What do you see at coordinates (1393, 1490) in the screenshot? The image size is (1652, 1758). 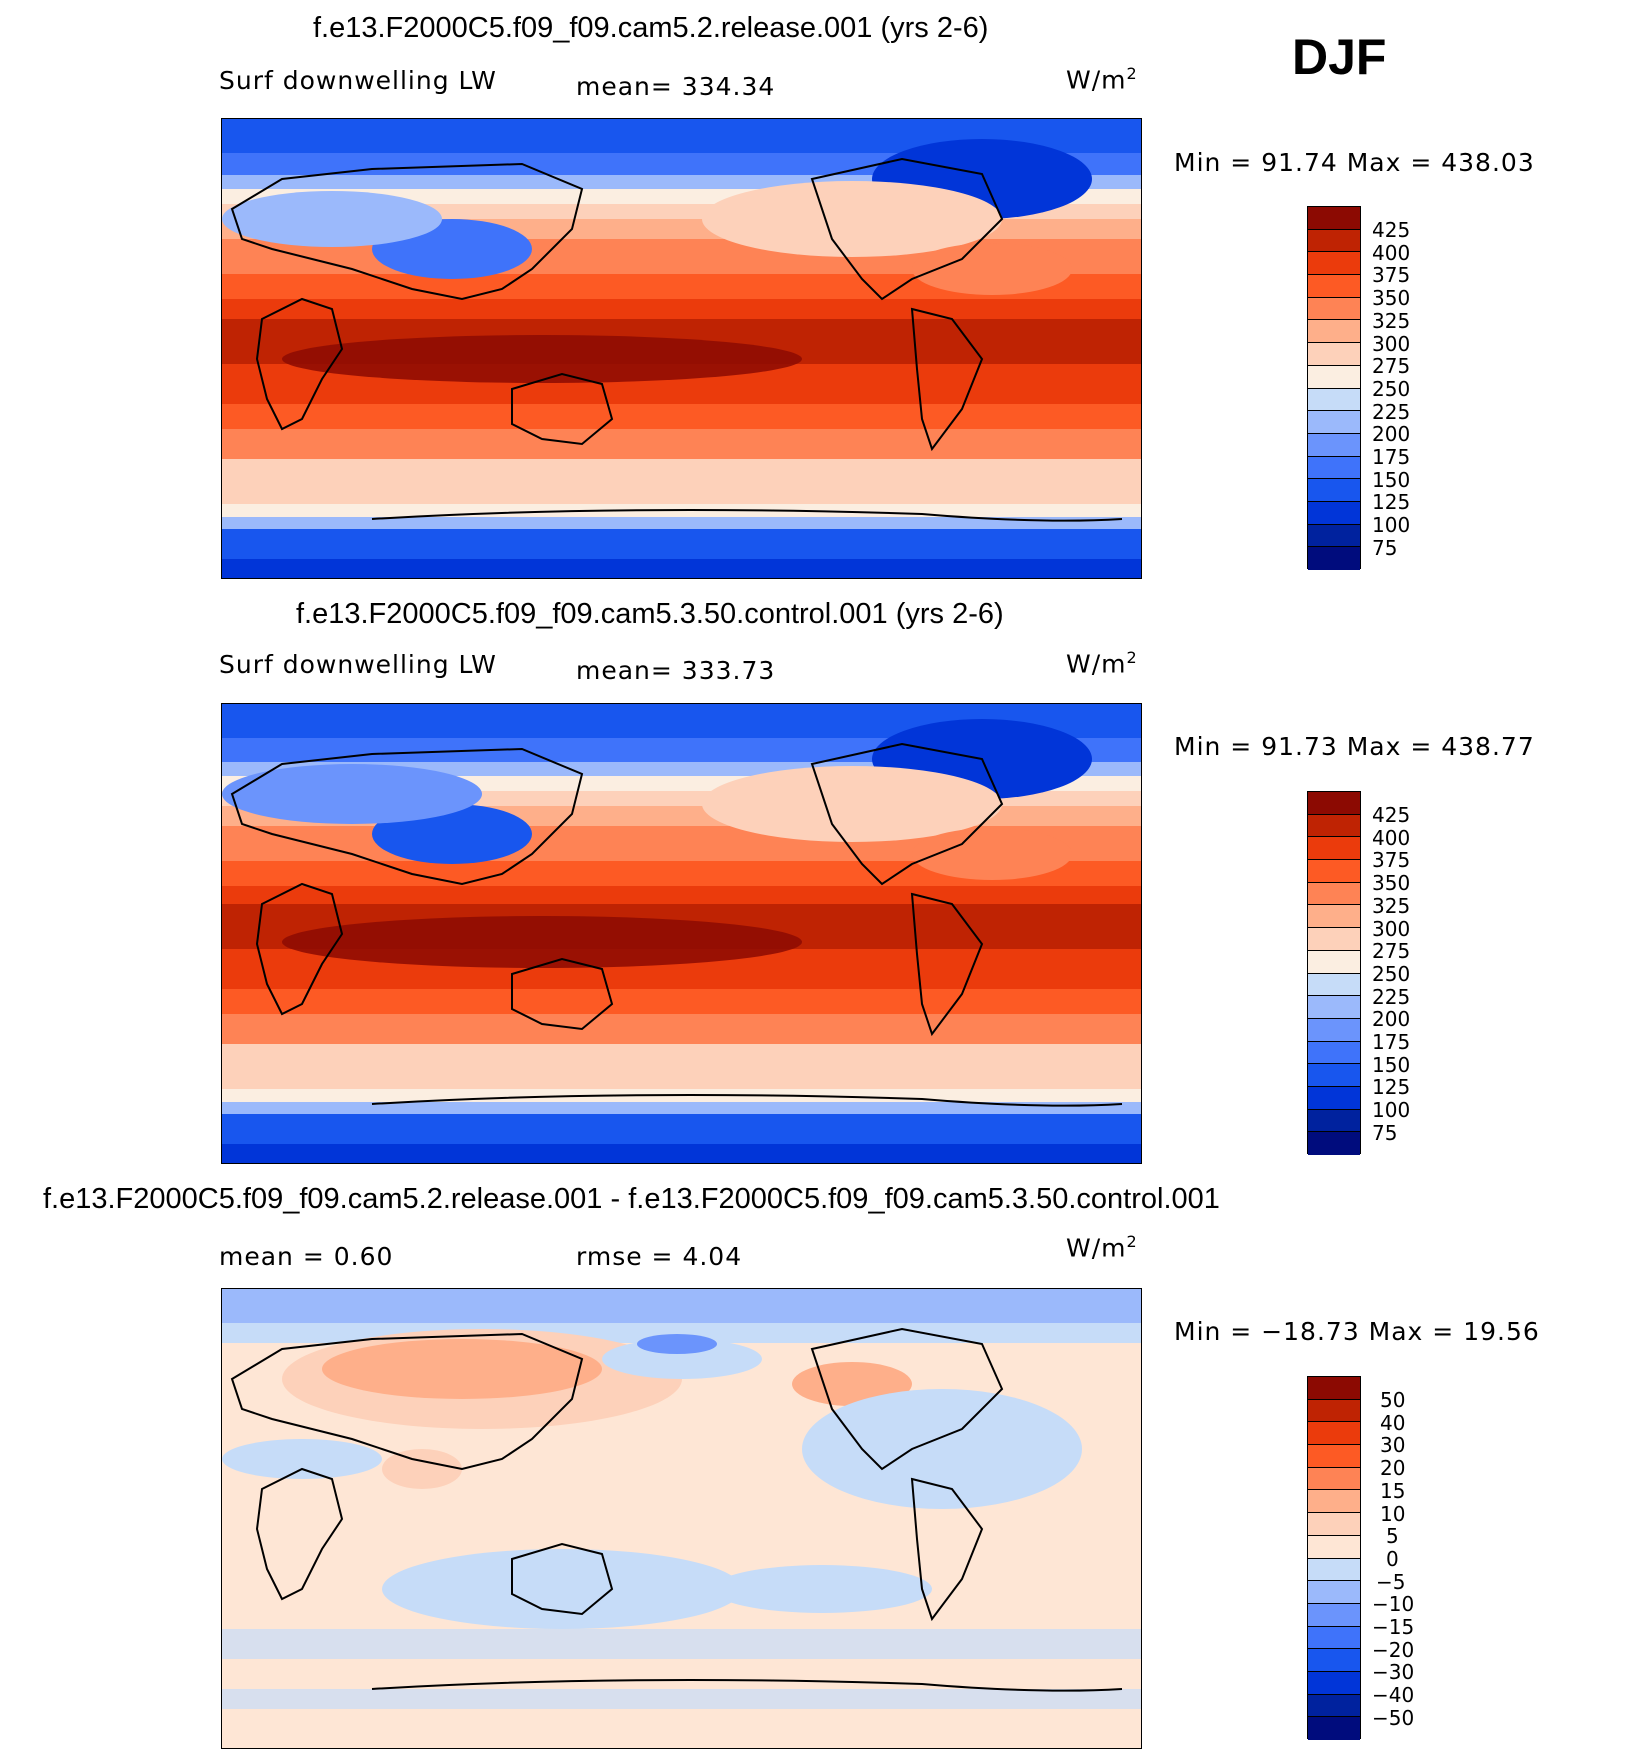 I see `colorbar-tick-label: 15` at bounding box center [1393, 1490].